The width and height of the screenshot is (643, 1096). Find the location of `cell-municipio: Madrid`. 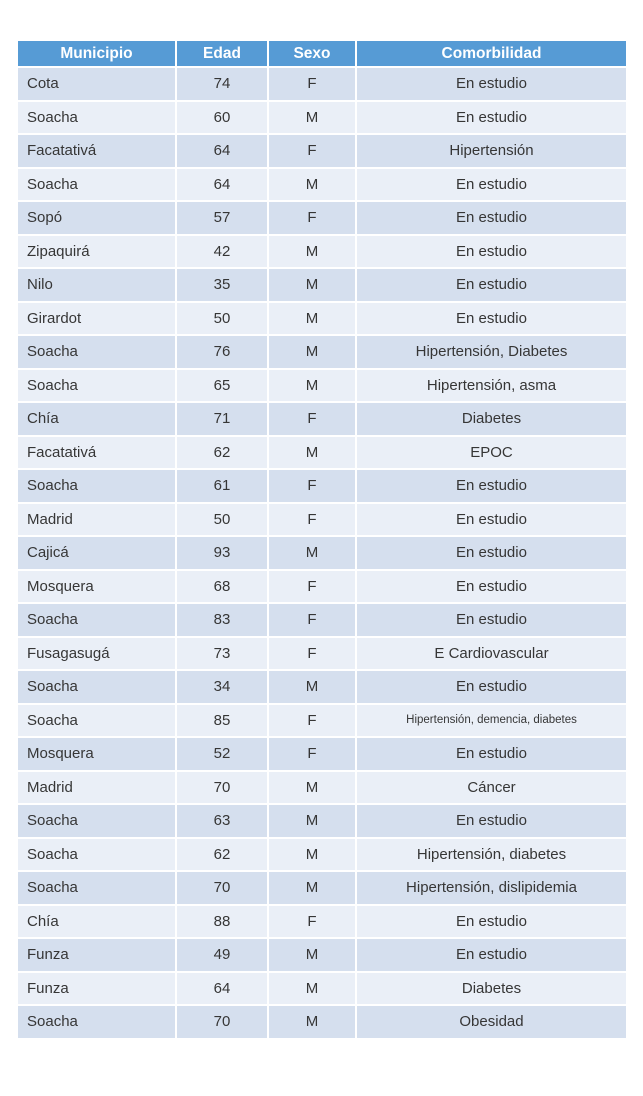

cell-municipio: Madrid is located at coordinates (96, 787).